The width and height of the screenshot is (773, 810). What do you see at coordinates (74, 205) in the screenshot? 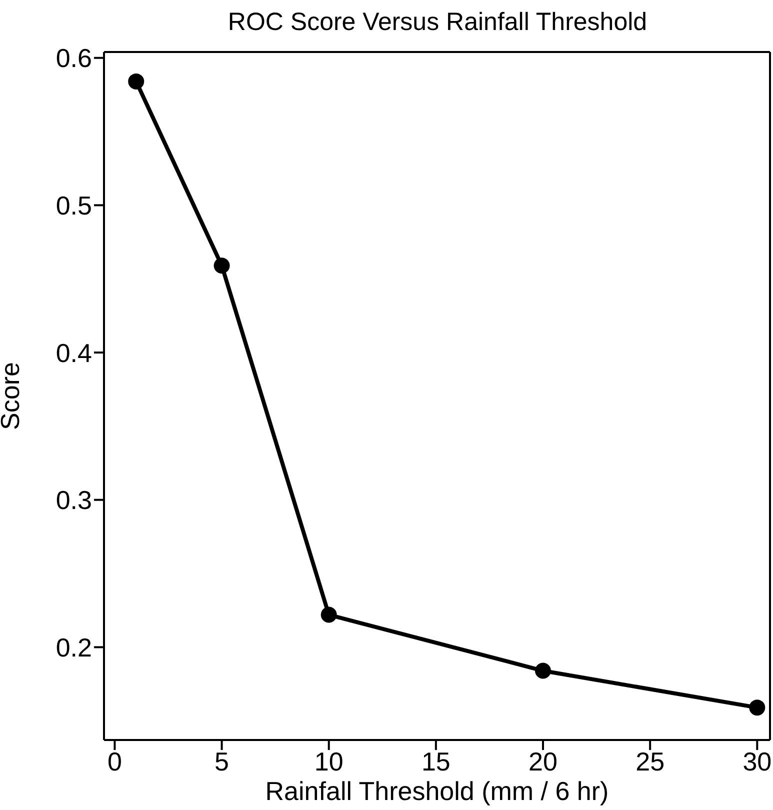
I see `y-tick-label: 0.5` at bounding box center [74, 205].